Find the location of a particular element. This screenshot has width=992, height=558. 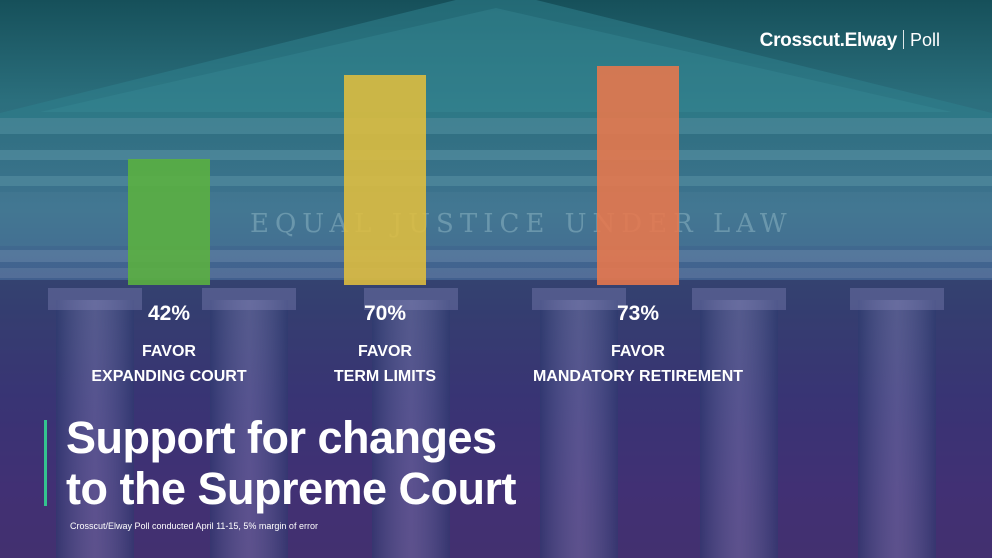

data-label-2: 70% is located at coordinates (385, 313).